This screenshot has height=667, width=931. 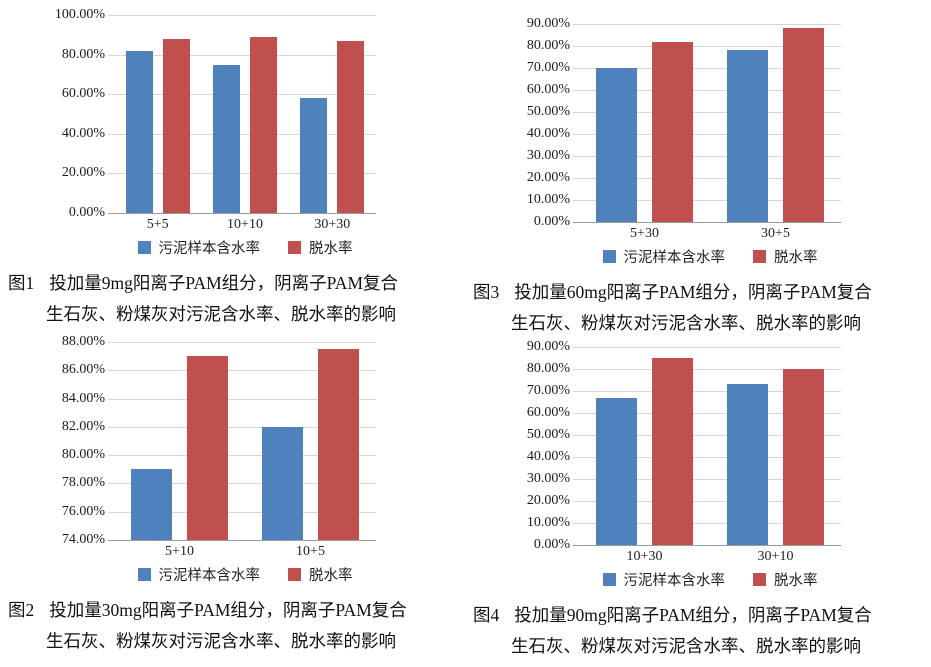 I want to click on x-axis-labels: 5+30 30+5, so click(x=710, y=232).